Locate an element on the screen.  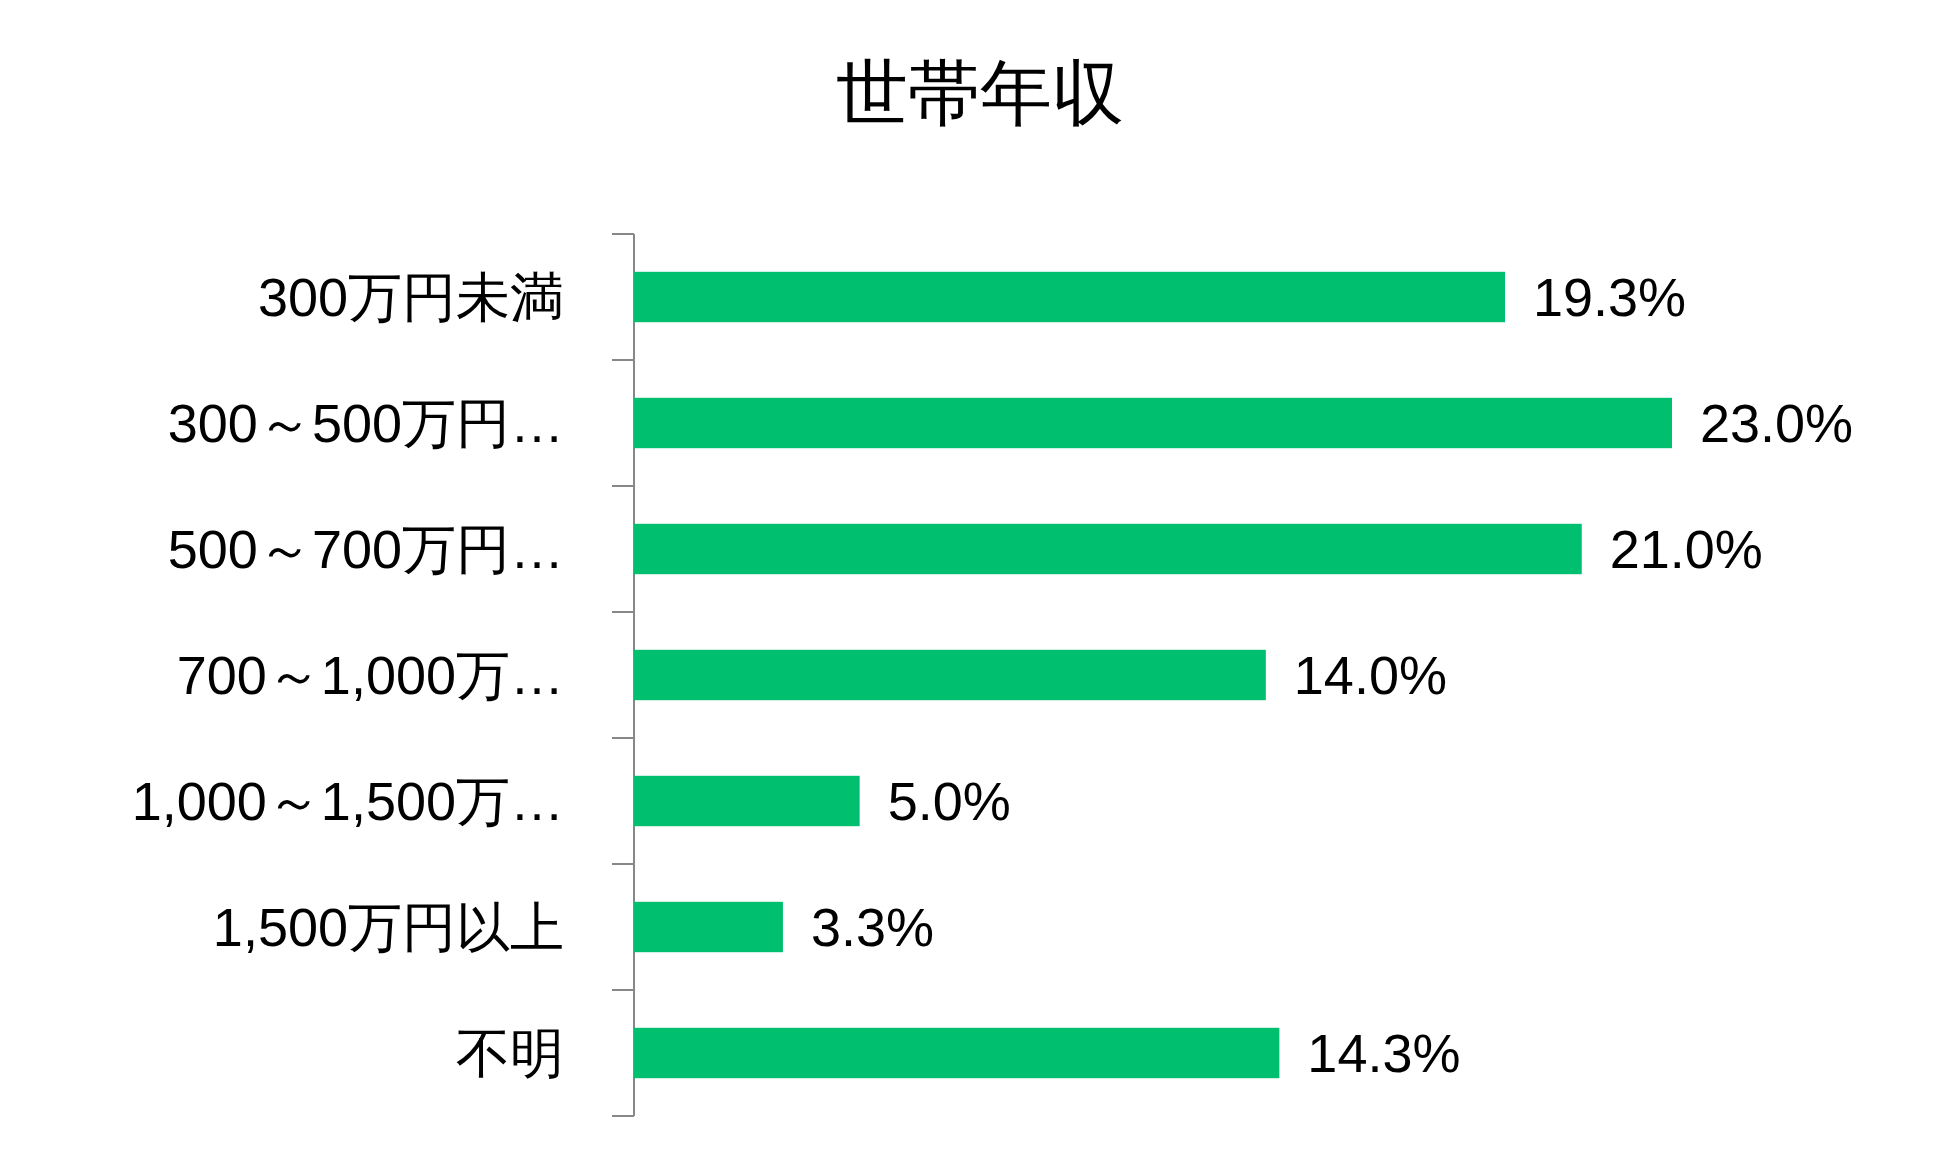
data-label: 23.0% is located at coordinates (1777, 423).